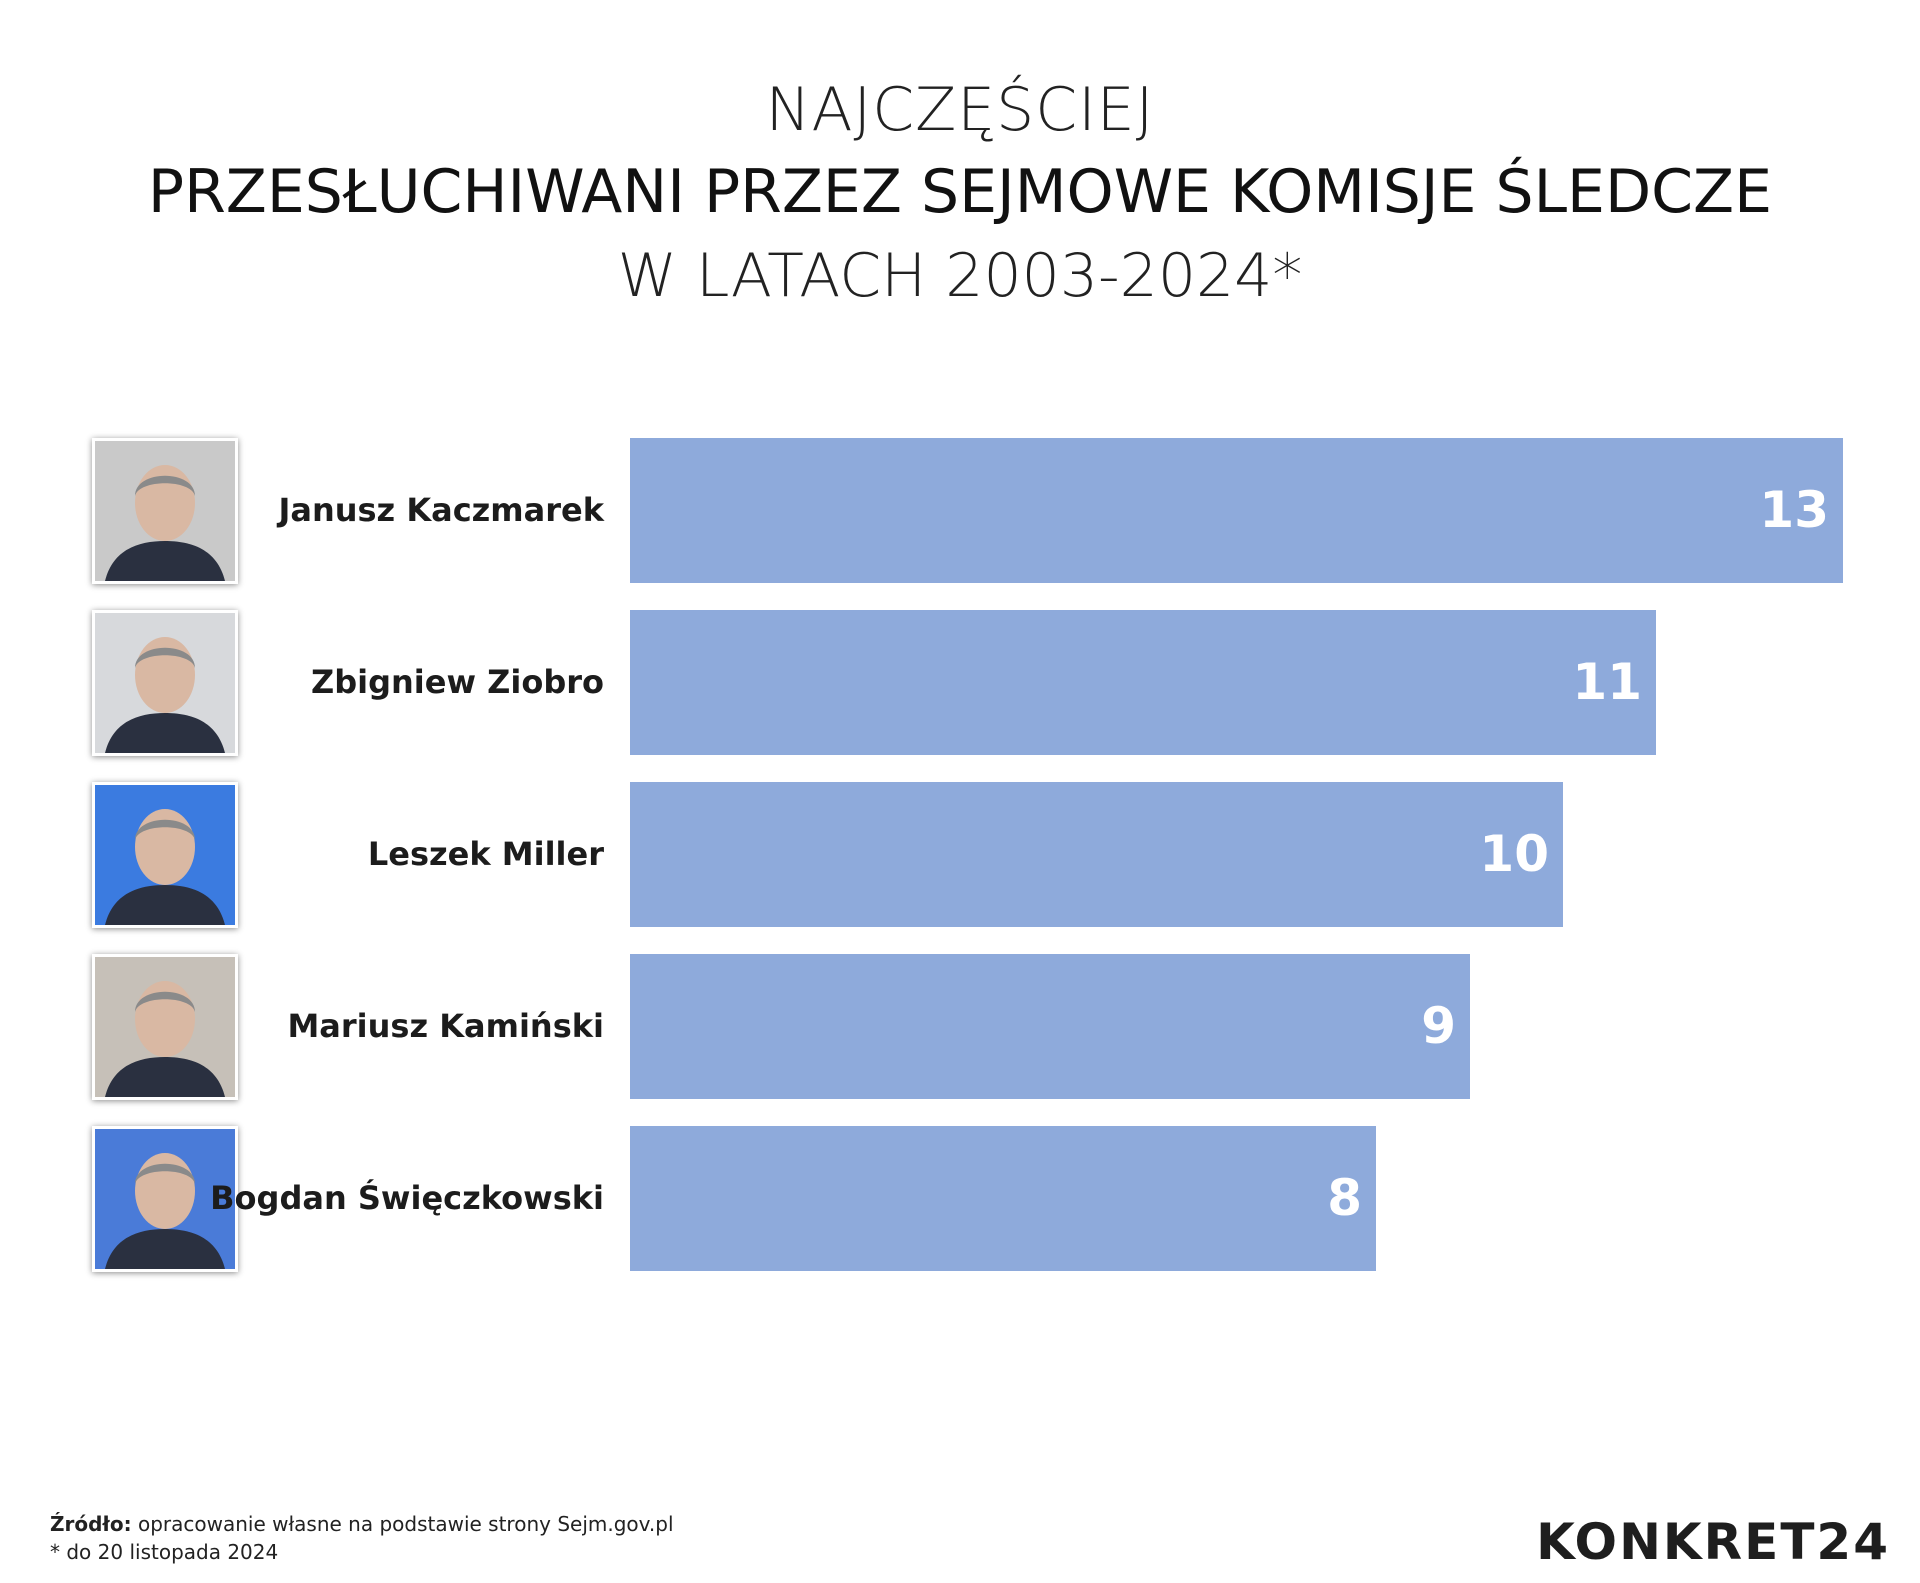 The image size is (1920, 1583). What do you see at coordinates (91, 1524) in the screenshot?
I see `source-label: Źródło:` at bounding box center [91, 1524].